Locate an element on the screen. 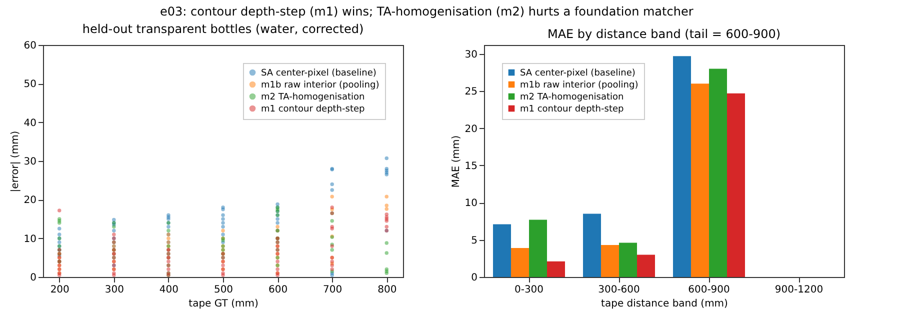 The height and width of the screenshot is (332, 900). y-tick-label: 5 is located at coordinates (474, 240).